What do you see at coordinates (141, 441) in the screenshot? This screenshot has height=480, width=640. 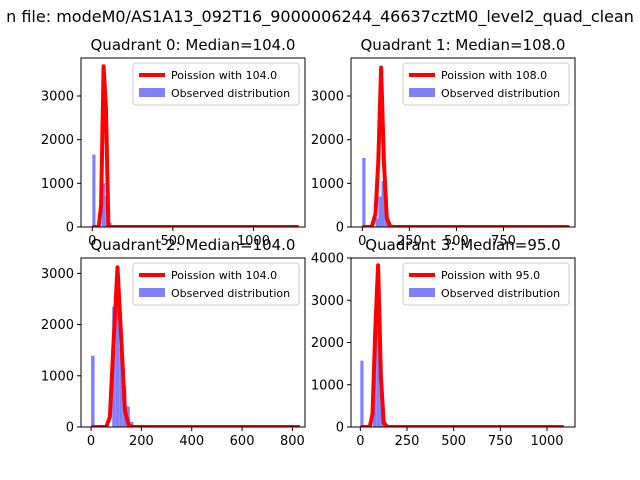 I see `x-tick-label: 200` at bounding box center [141, 441].